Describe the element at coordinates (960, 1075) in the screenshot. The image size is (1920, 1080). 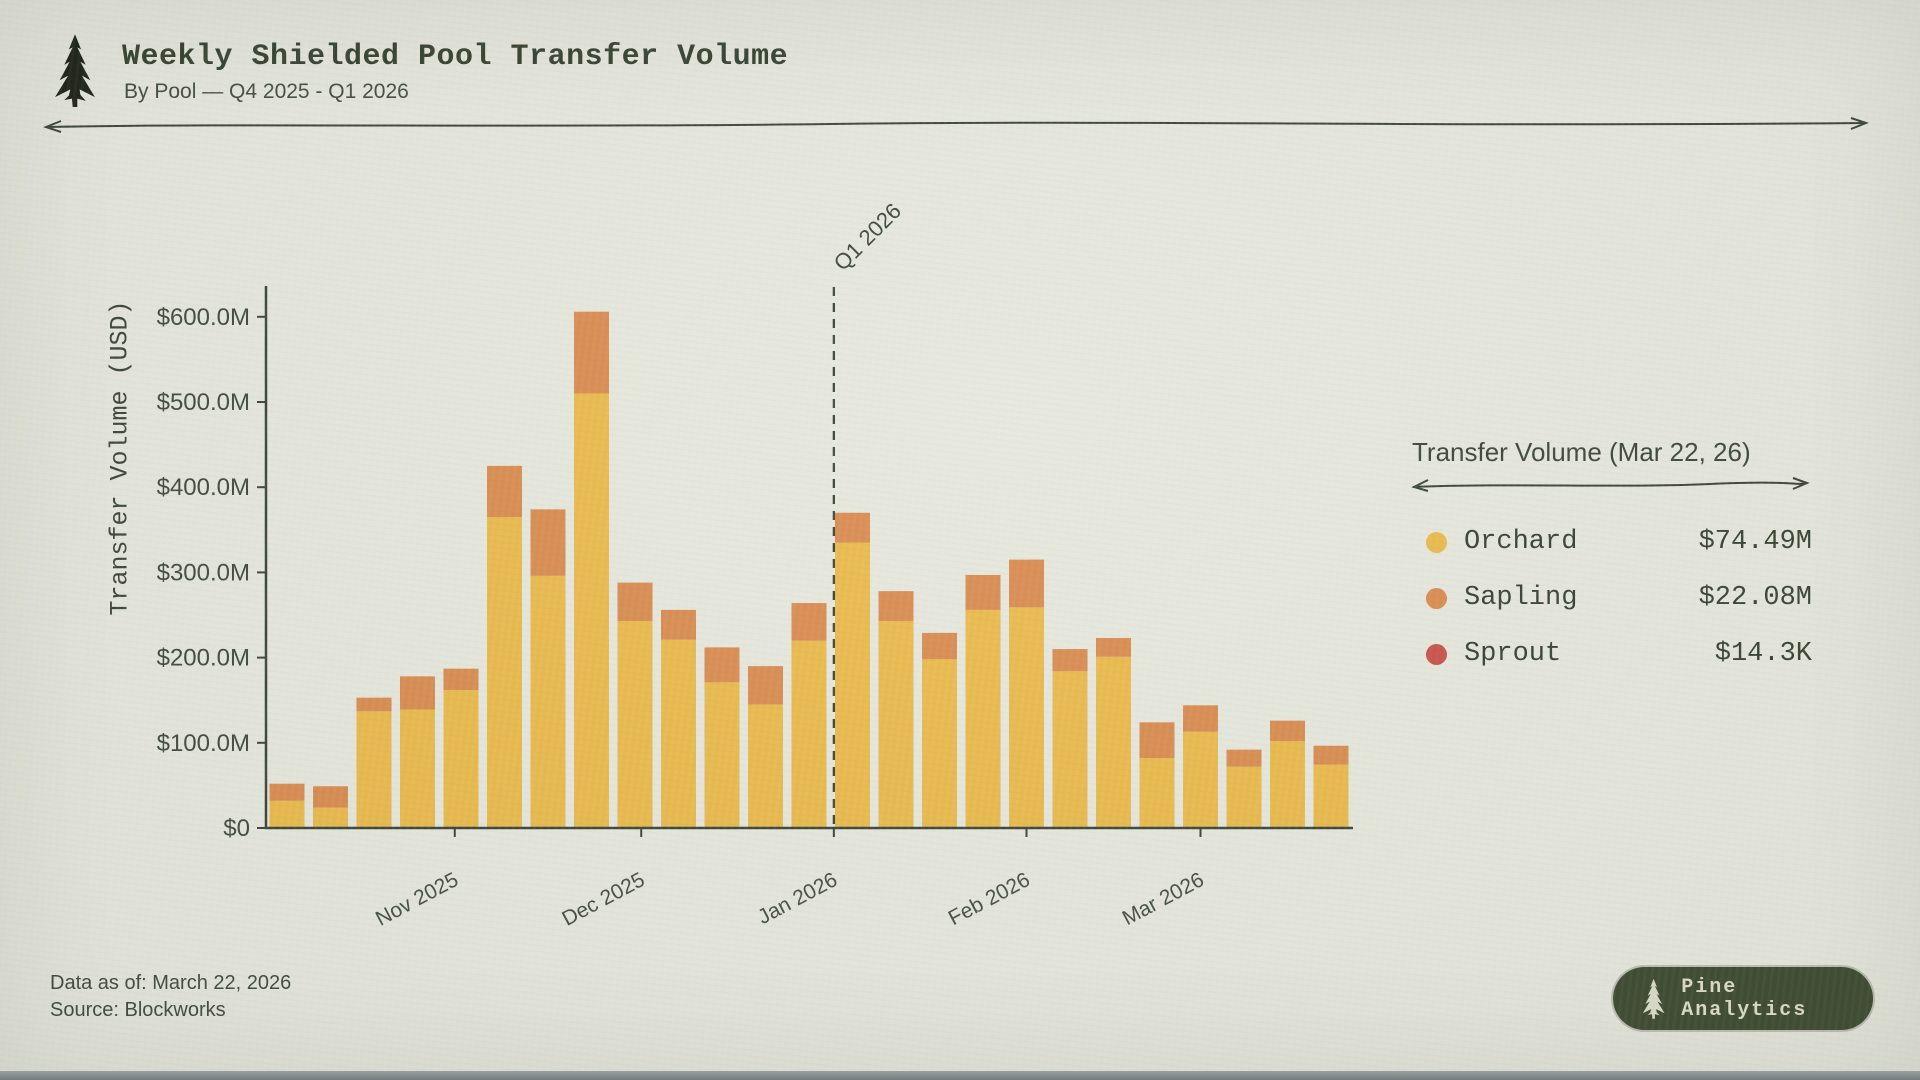
I see `bottom-edge-strip` at that location.